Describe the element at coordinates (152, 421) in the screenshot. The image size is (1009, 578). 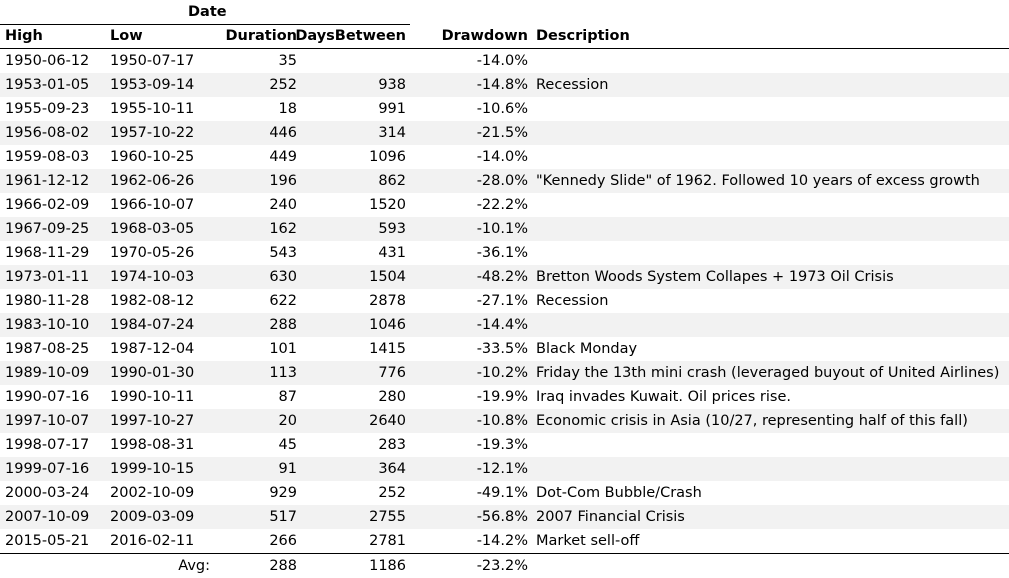
I see `cell-low: 1997-10-27` at that location.